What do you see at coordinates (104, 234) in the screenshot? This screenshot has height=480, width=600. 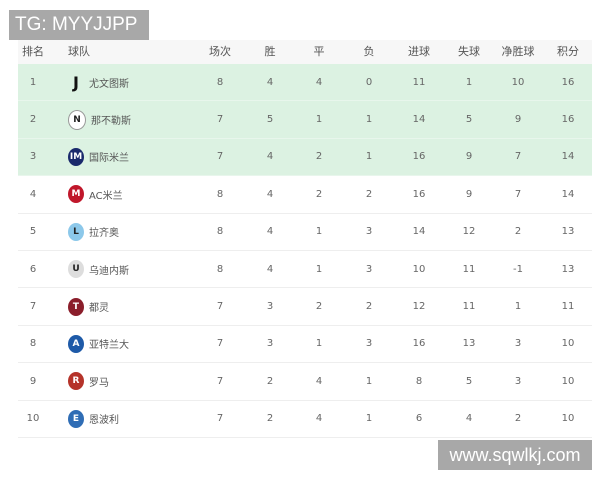 I see `team-name: 拉齐奥` at bounding box center [104, 234].